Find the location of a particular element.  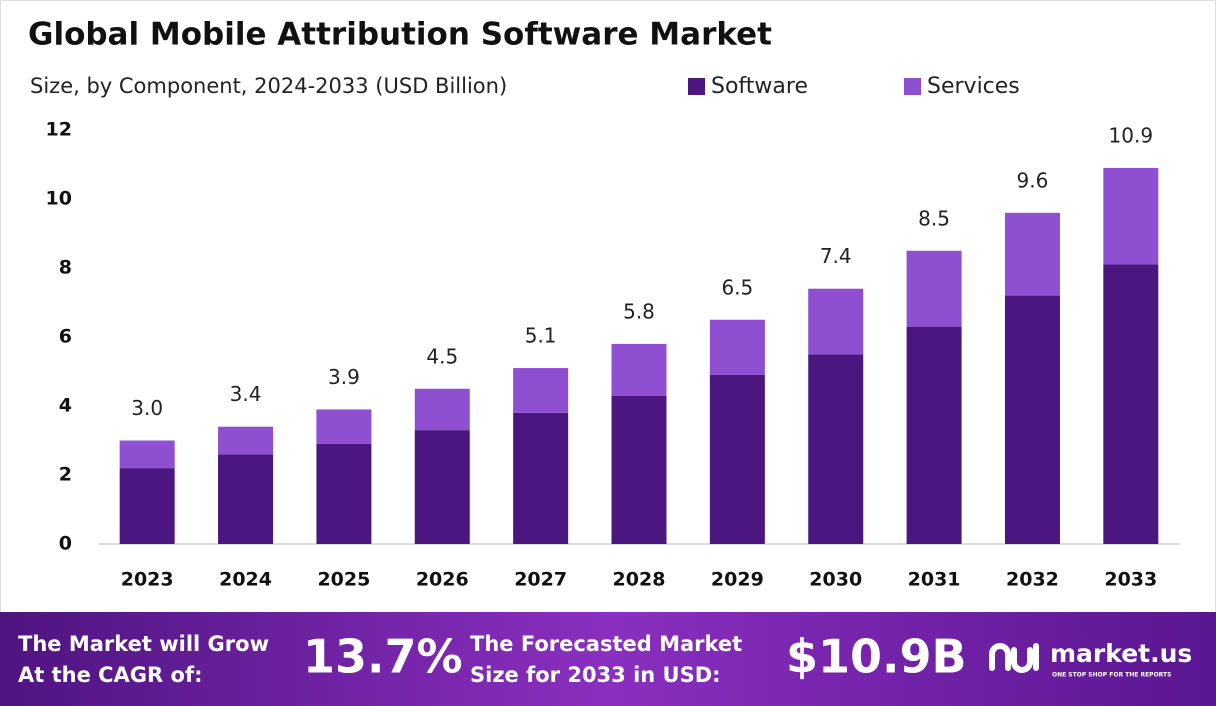

x-tick-label: 2027 is located at coordinates (540, 580).